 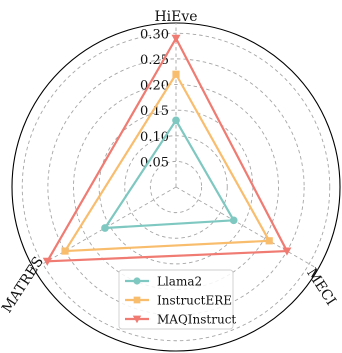 What do you see at coordinates (154, 162) in the screenshot?
I see `radial-tick-label: 0.05` at bounding box center [154, 162].